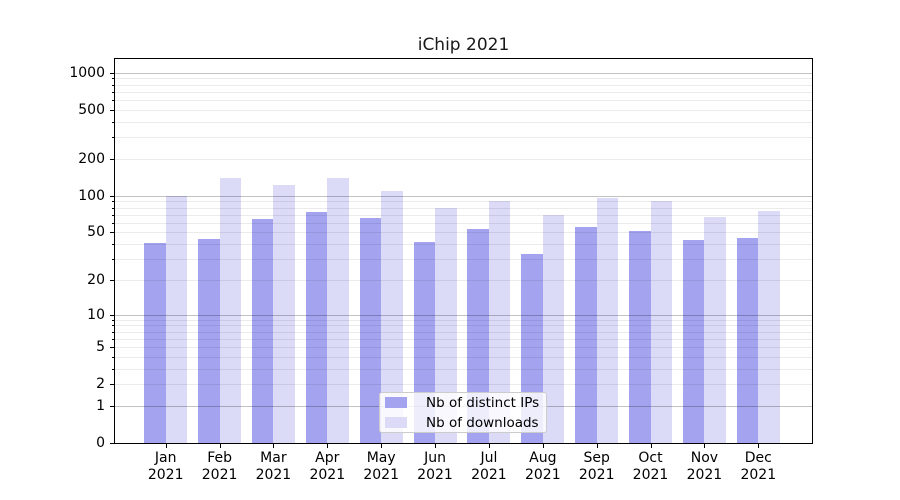 This screenshot has height=500, width=900. I want to click on y-tick-label-5: 5, so click(100, 347).